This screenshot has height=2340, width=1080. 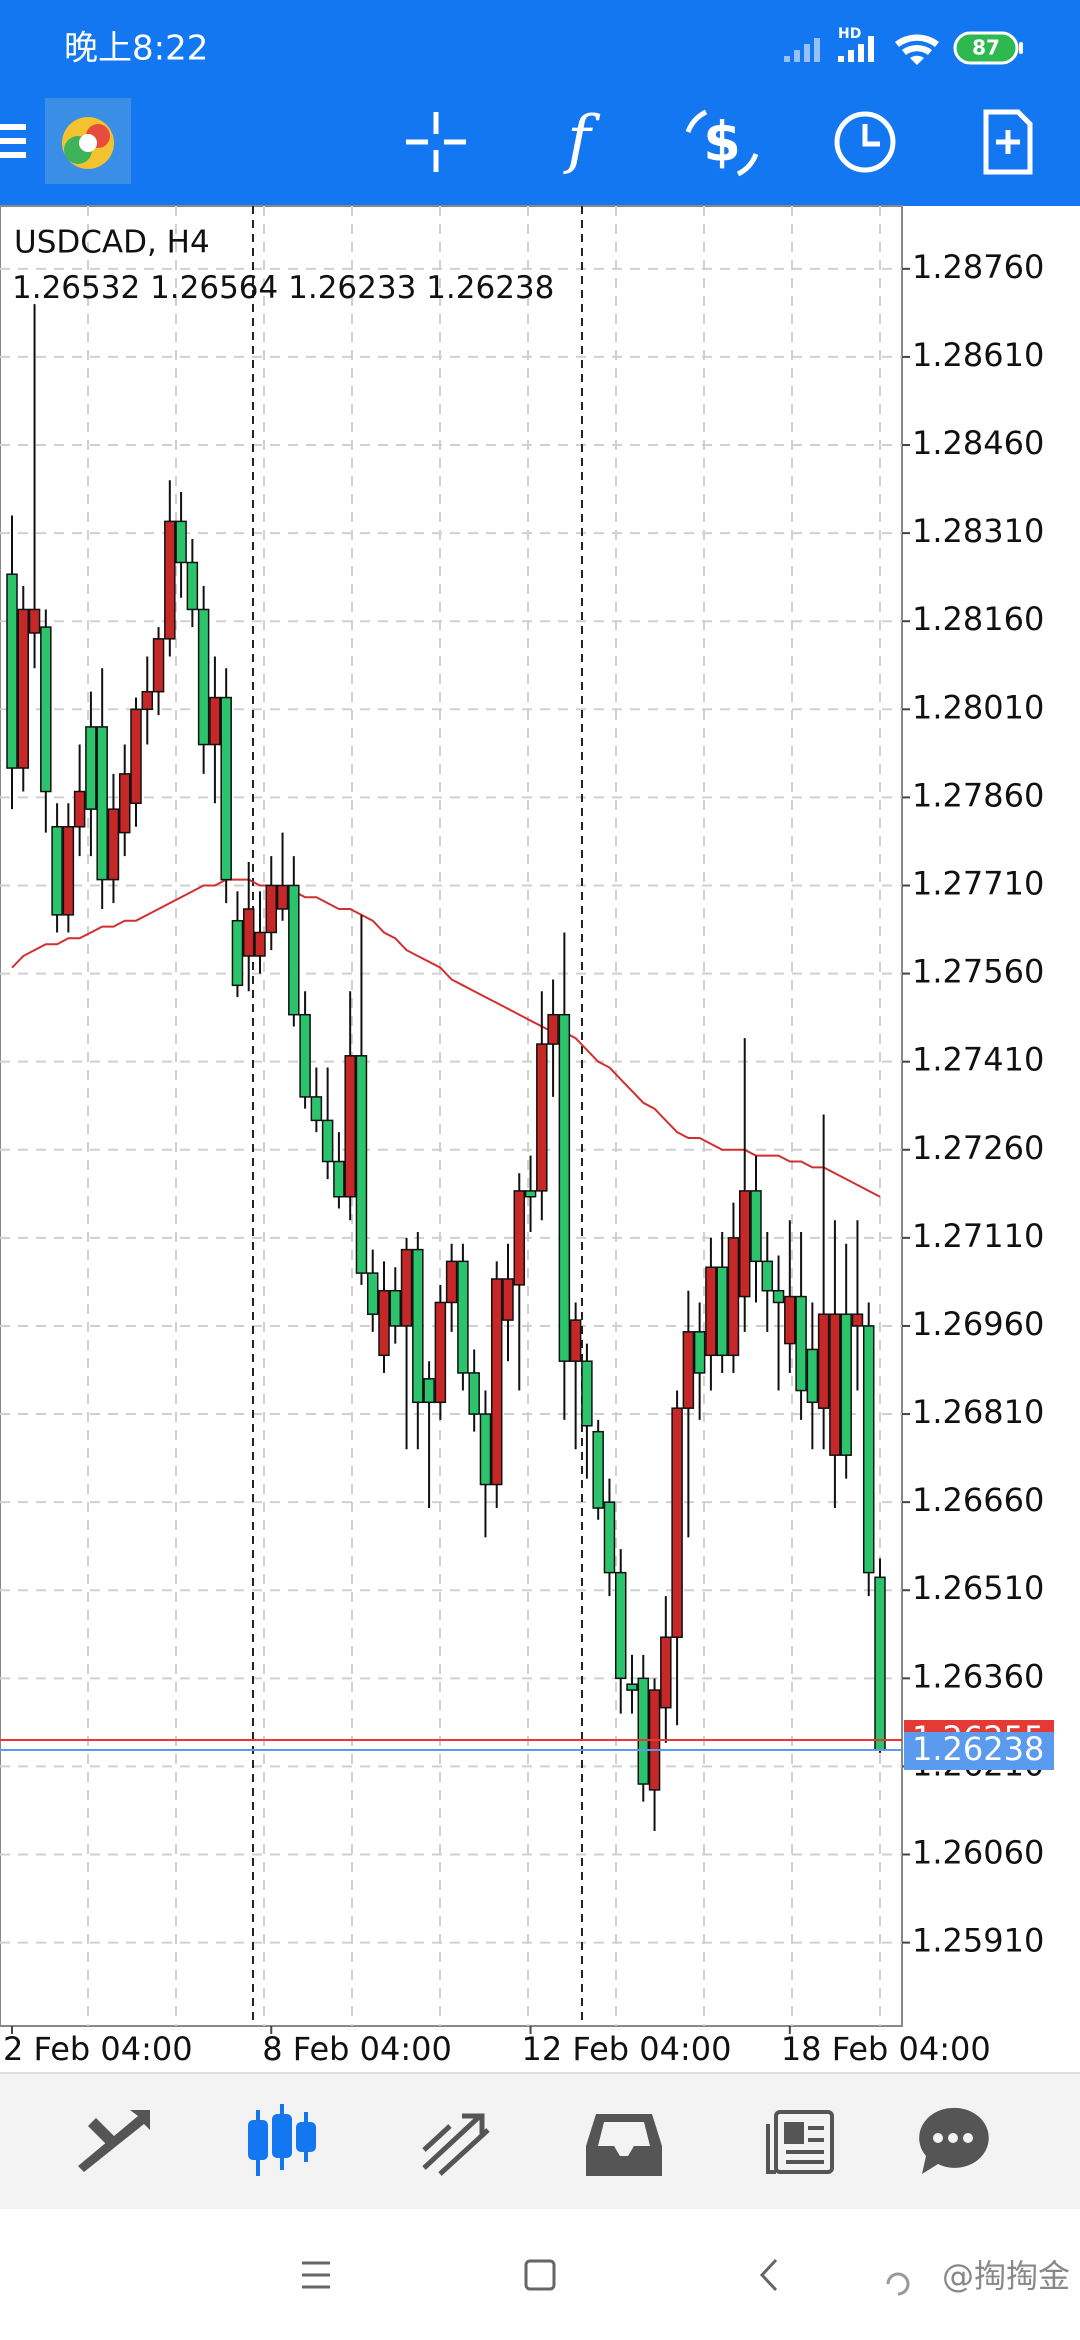 What do you see at coordinates (978, 1941) in the screenshot?
I see `y-tick-label: 1.25910` at bounding box center [978, 1941].